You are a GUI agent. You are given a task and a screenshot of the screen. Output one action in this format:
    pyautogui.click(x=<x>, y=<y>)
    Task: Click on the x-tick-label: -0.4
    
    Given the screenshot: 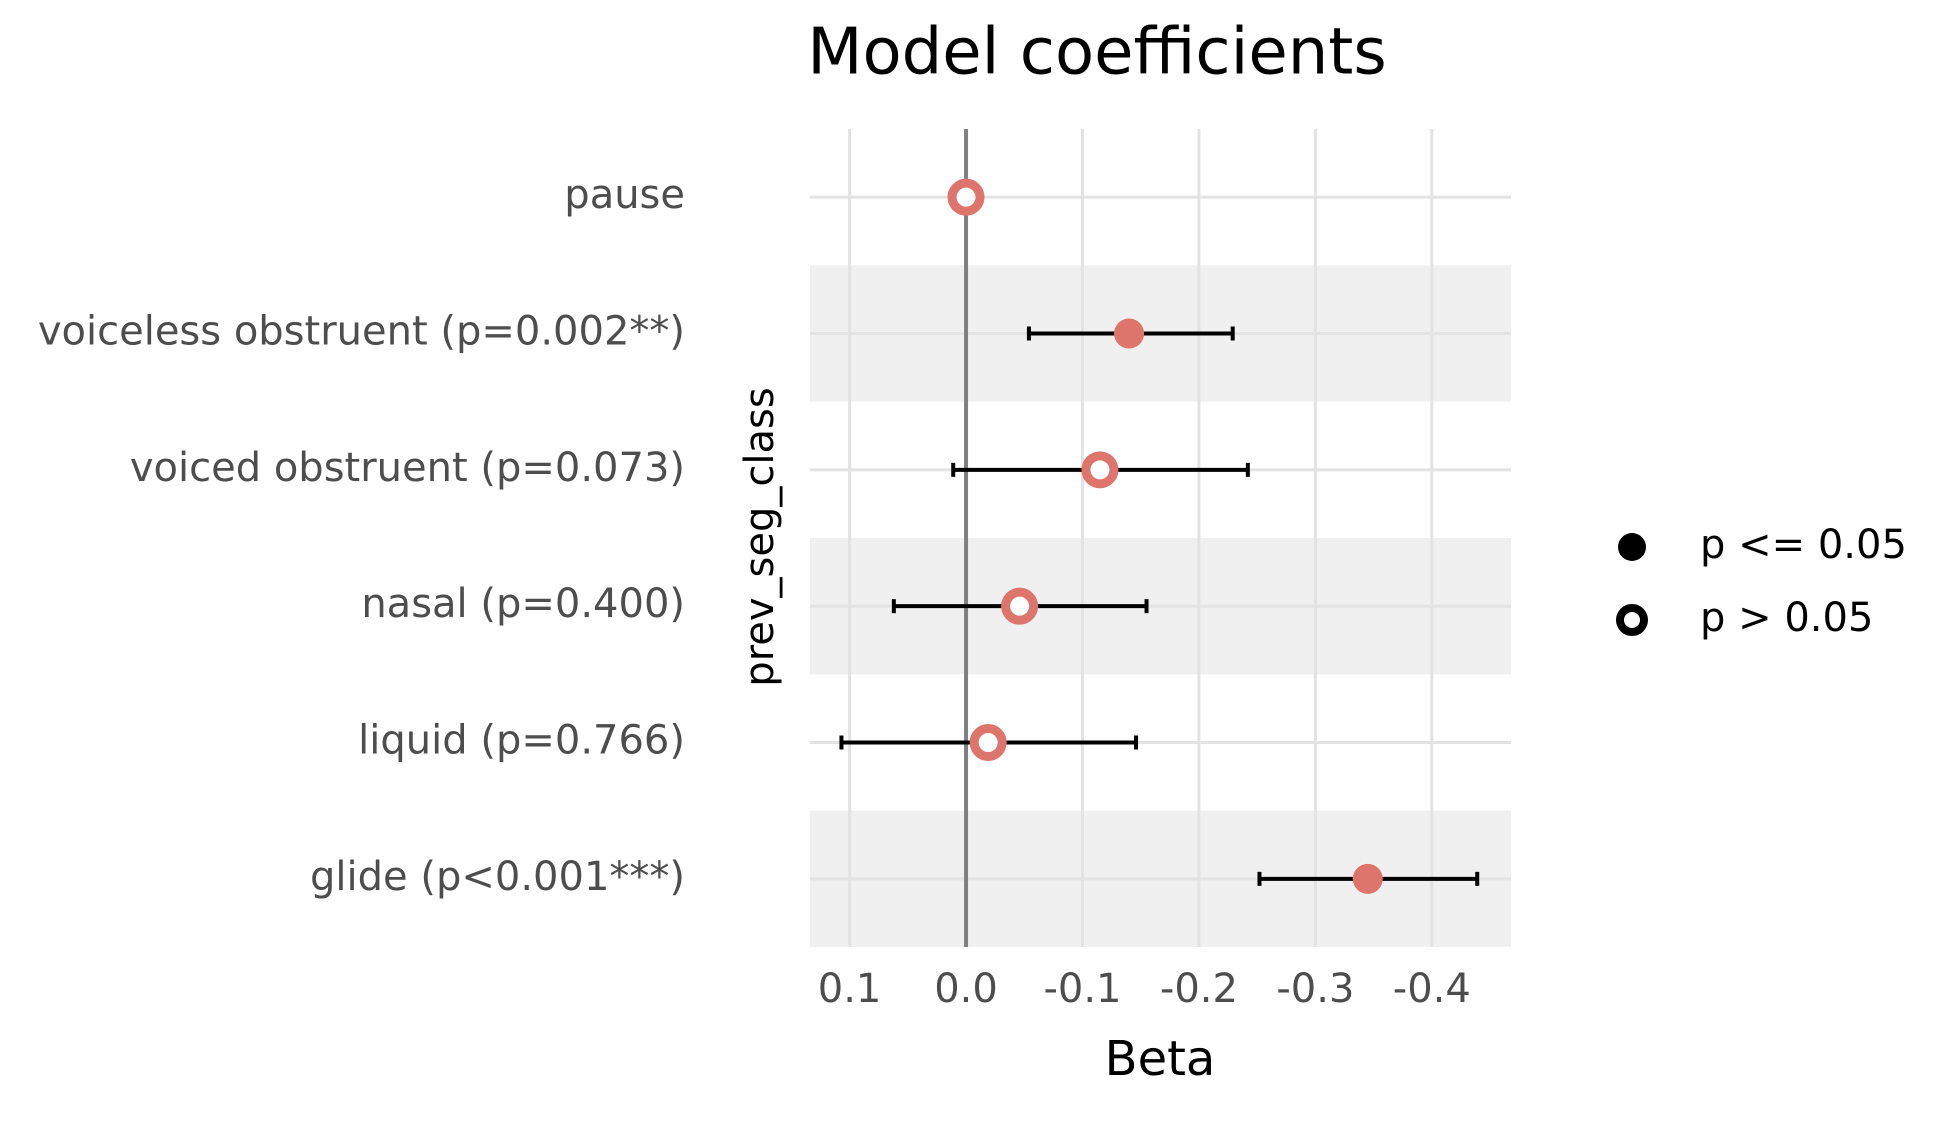 What is the action you would take?
    pyautogui.click(x=1432, y=989)
    